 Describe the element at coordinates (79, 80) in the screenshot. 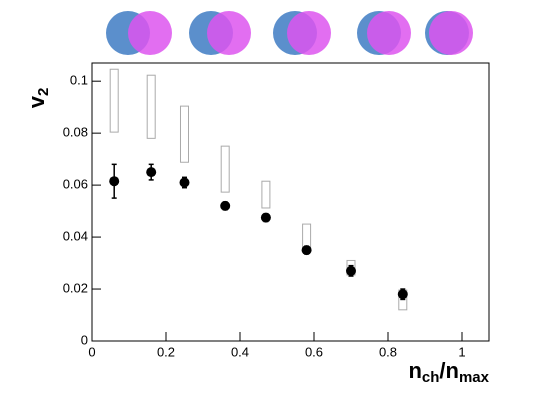

I see `y-tick-label: 0.1` at that location.